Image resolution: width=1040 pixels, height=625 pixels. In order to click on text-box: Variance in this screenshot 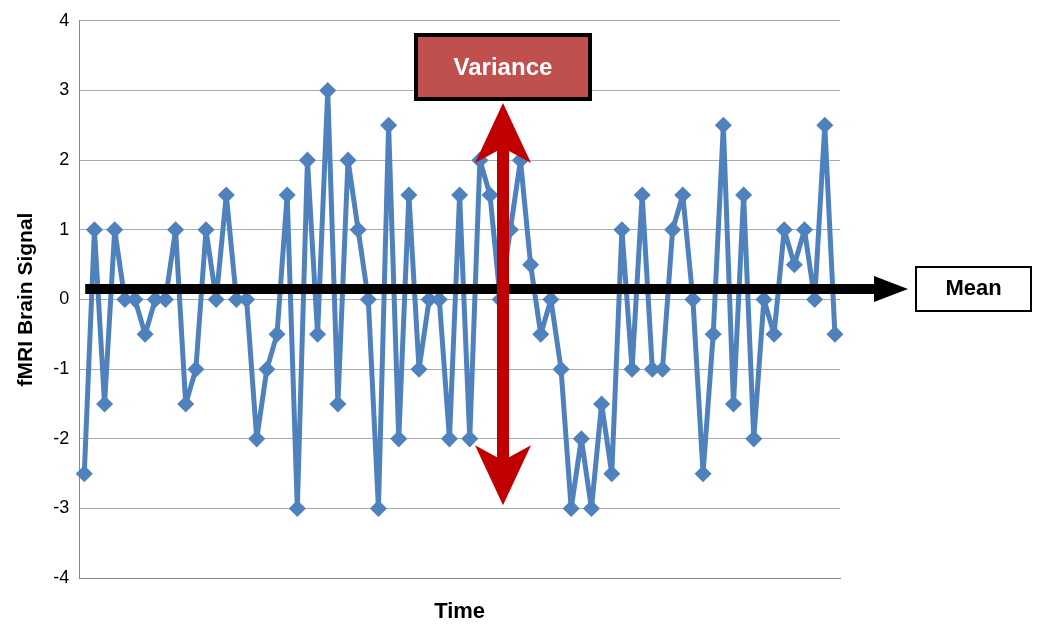, I will do `click(502, 66)`.